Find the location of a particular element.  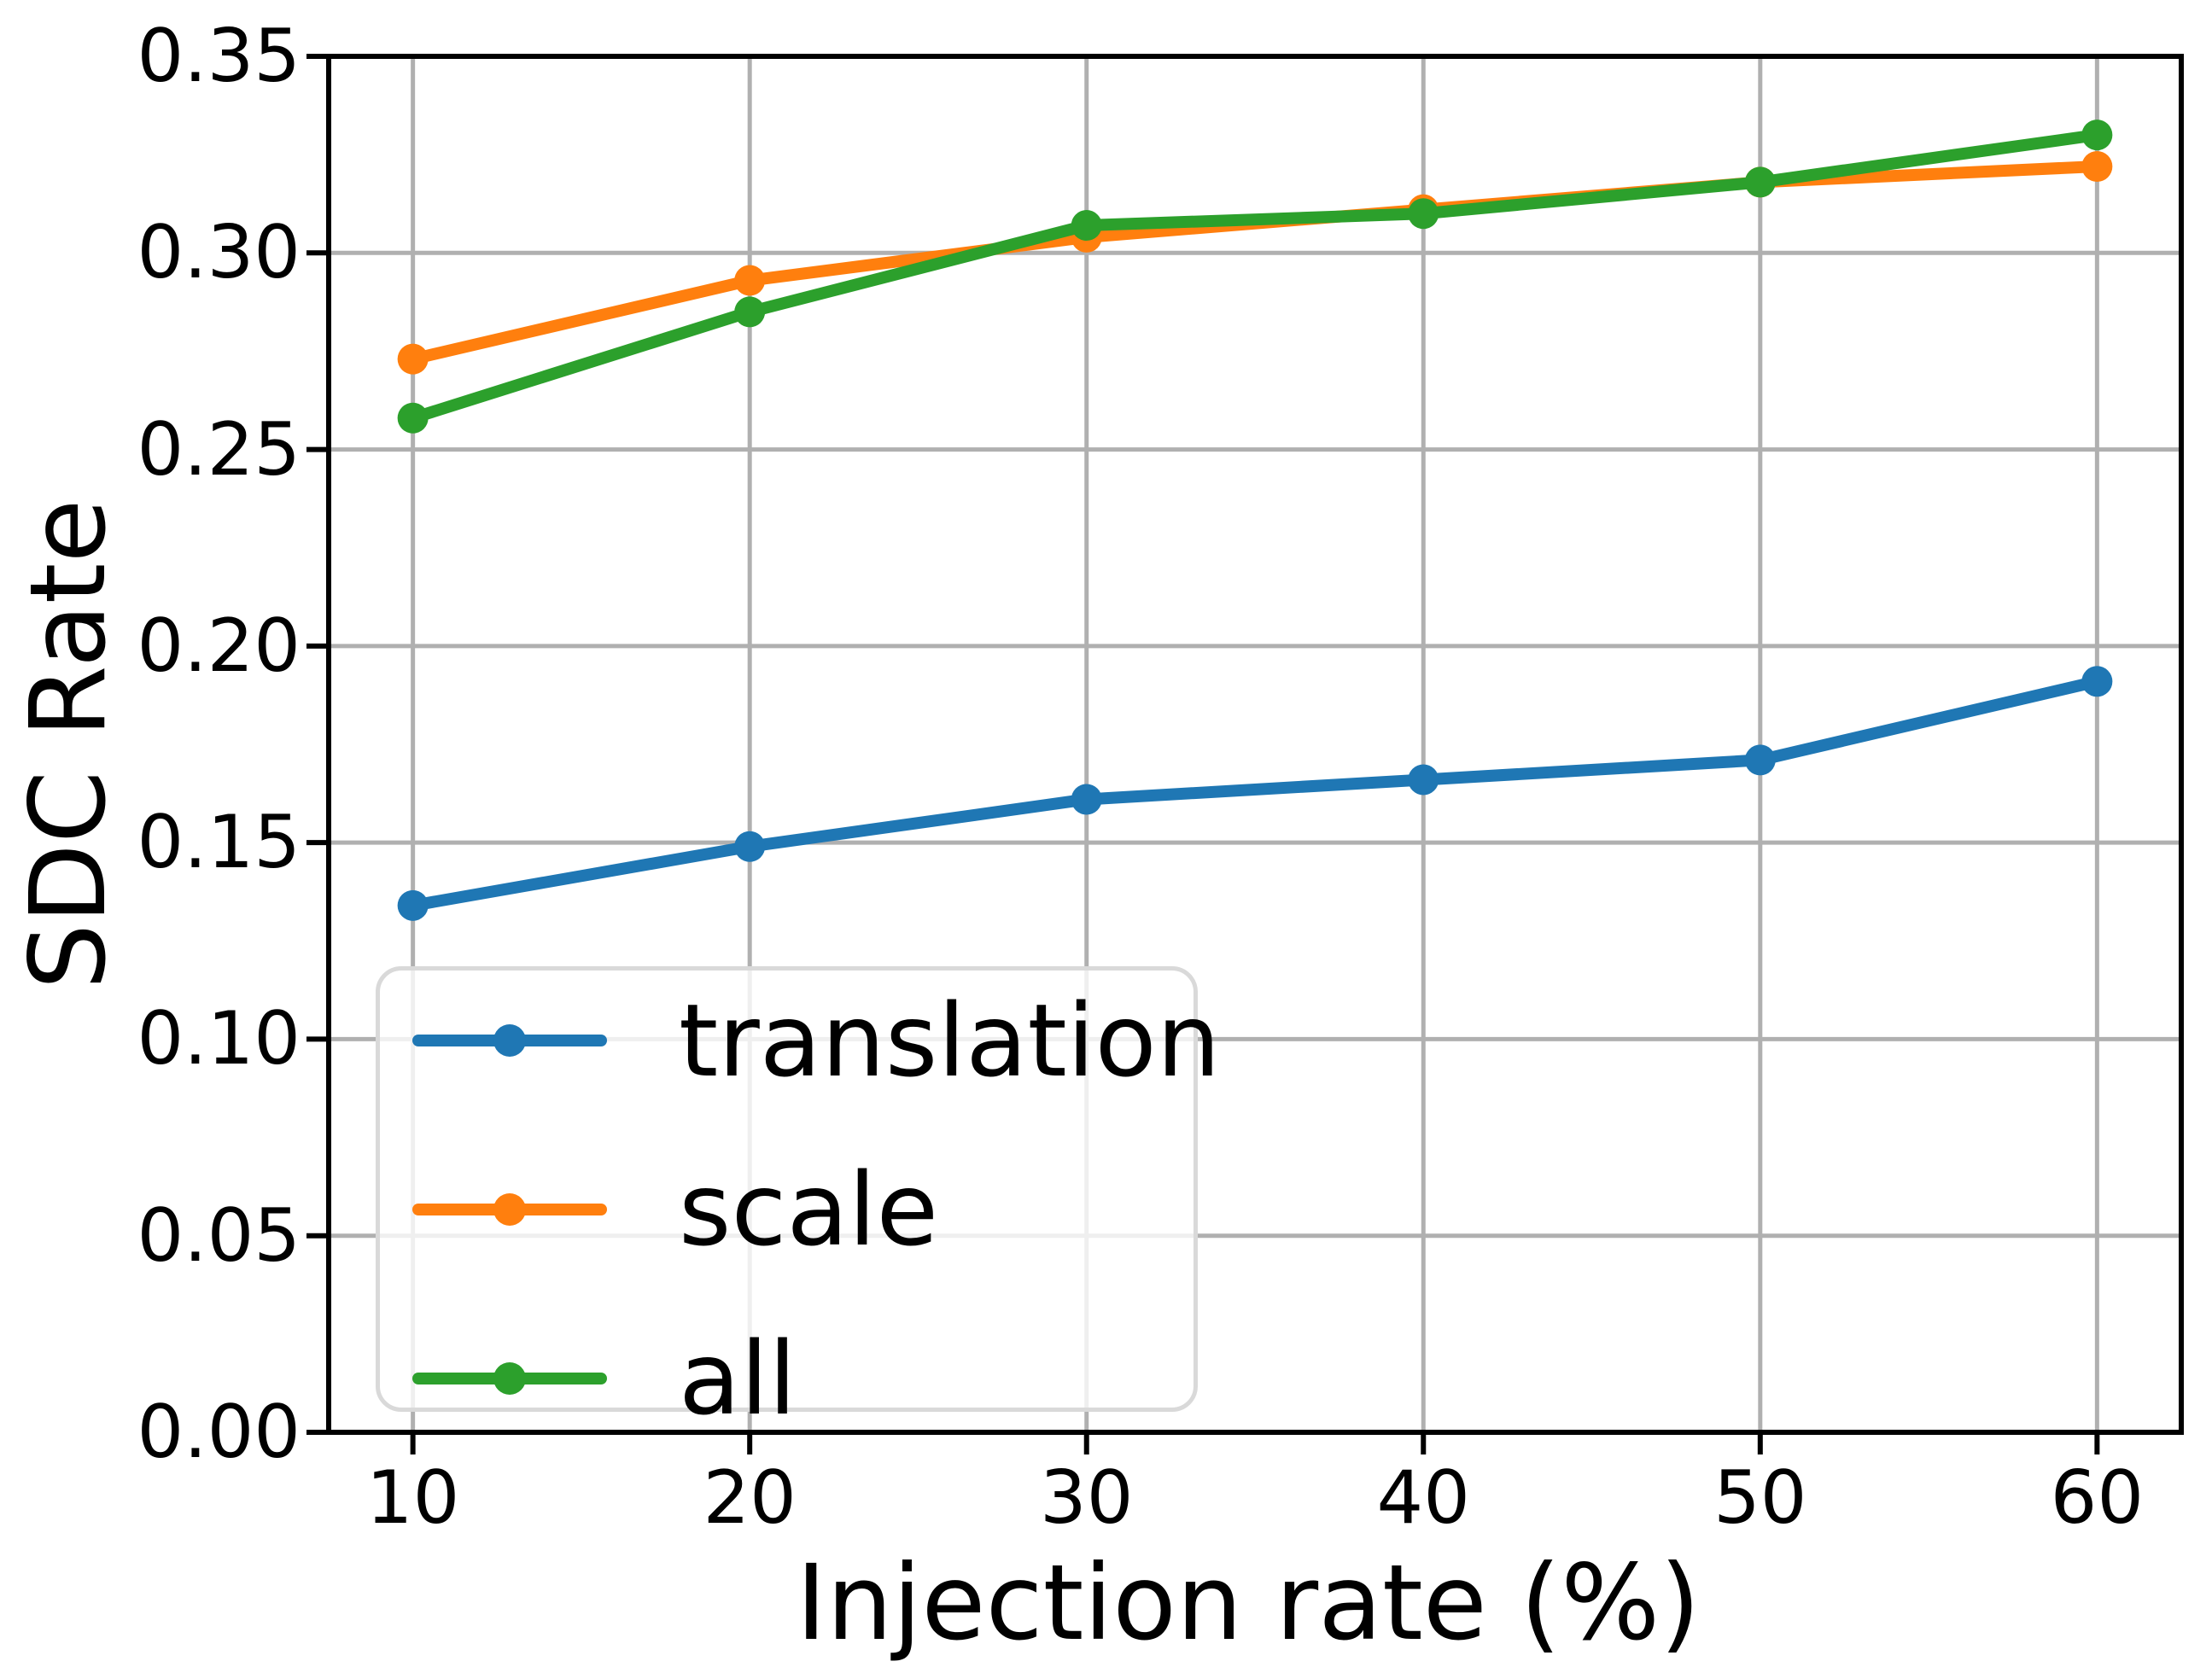

y-axis-label: SDC Rate is located at coordinates (69, 744).